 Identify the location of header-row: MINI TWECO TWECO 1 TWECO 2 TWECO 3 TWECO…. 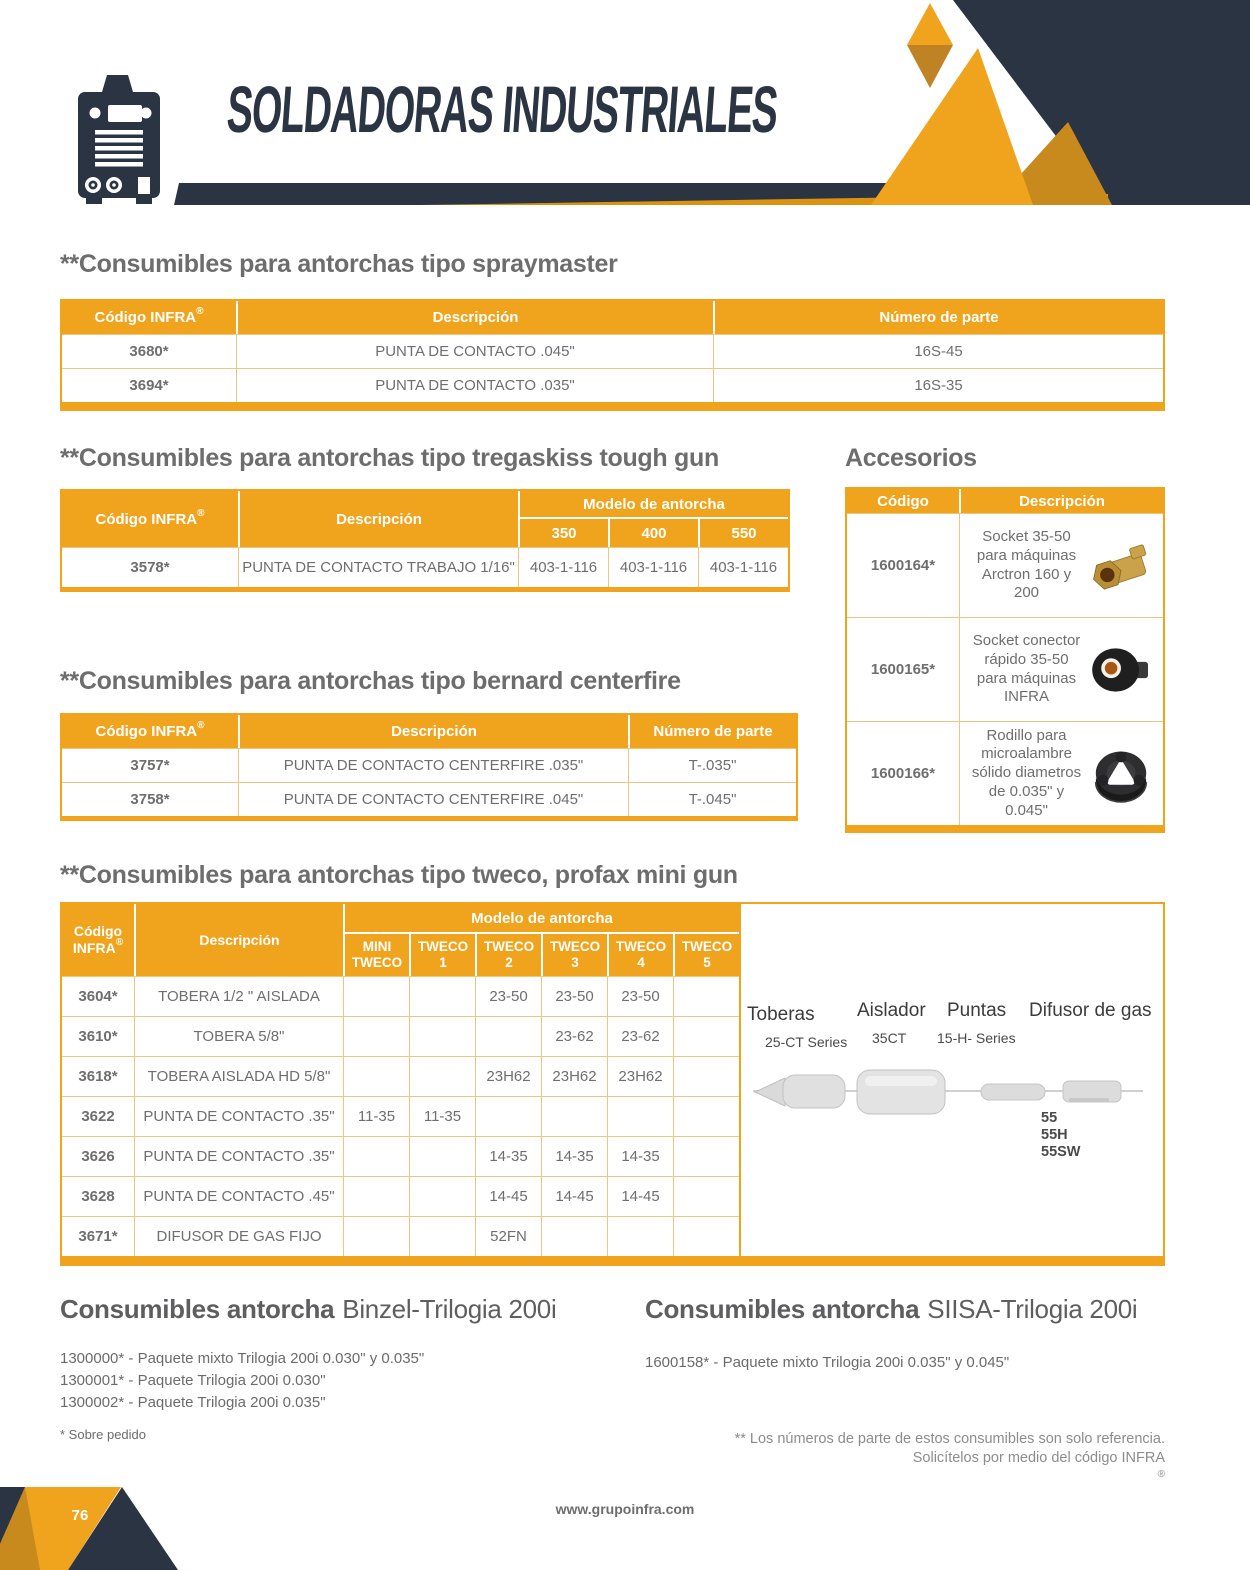
(400, 954).